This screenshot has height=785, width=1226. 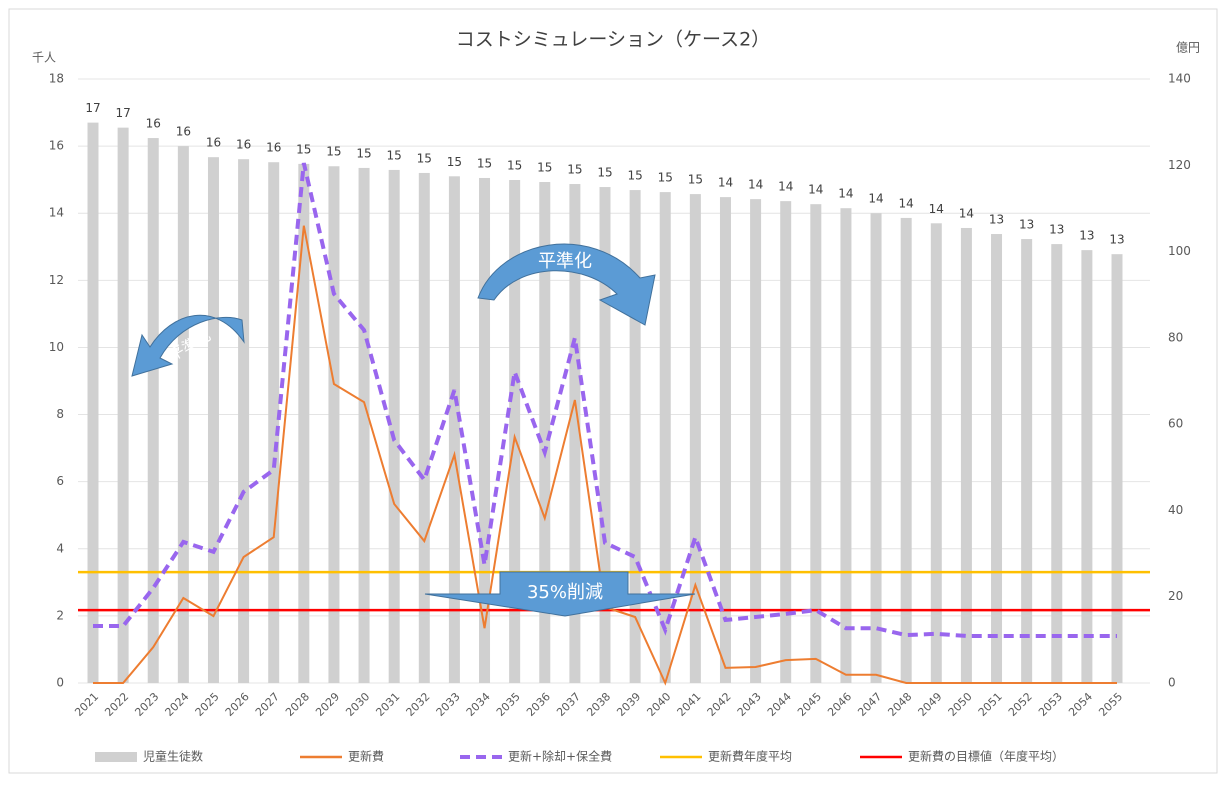 What do you see at coordinates (565, 592) in the screenshot?
I see `annotation: 35%削減` at bounding box center [565, 592].